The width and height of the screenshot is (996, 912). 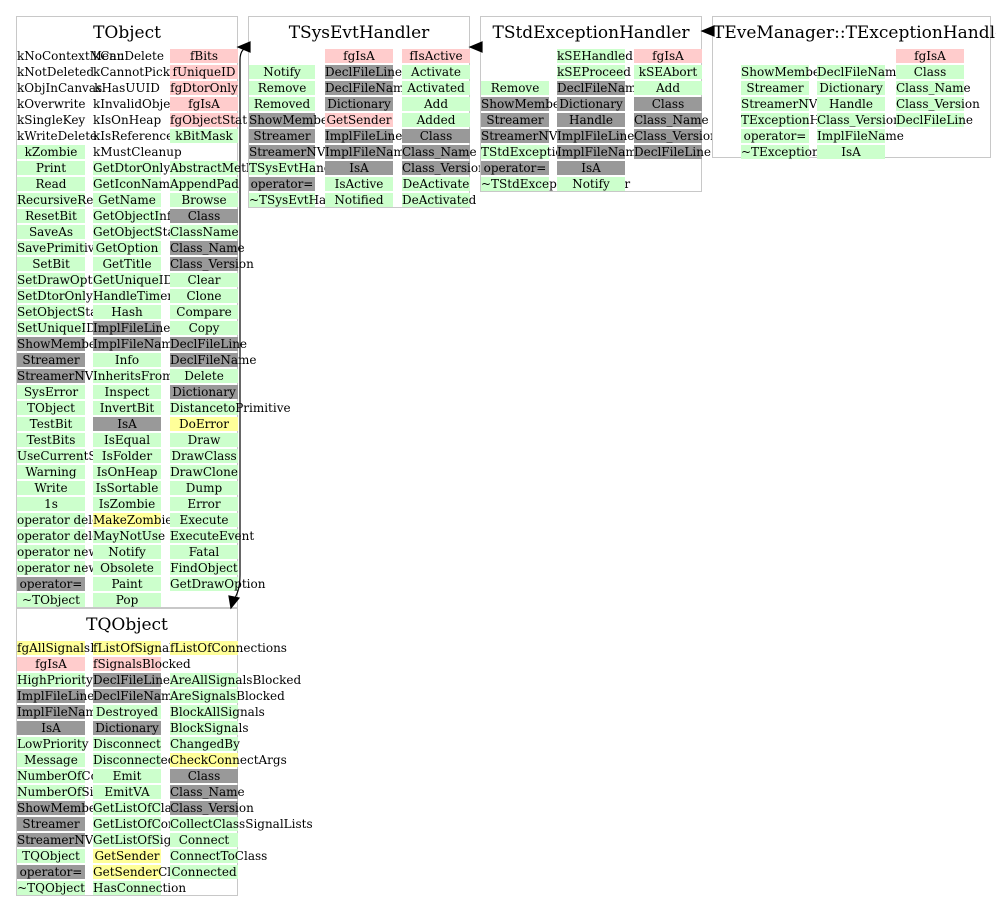 What do you see at coordinates (805, 152) in the screenshot?
I see `member-cell: ~TExceptionHandler` at bounding box center [805, 152].